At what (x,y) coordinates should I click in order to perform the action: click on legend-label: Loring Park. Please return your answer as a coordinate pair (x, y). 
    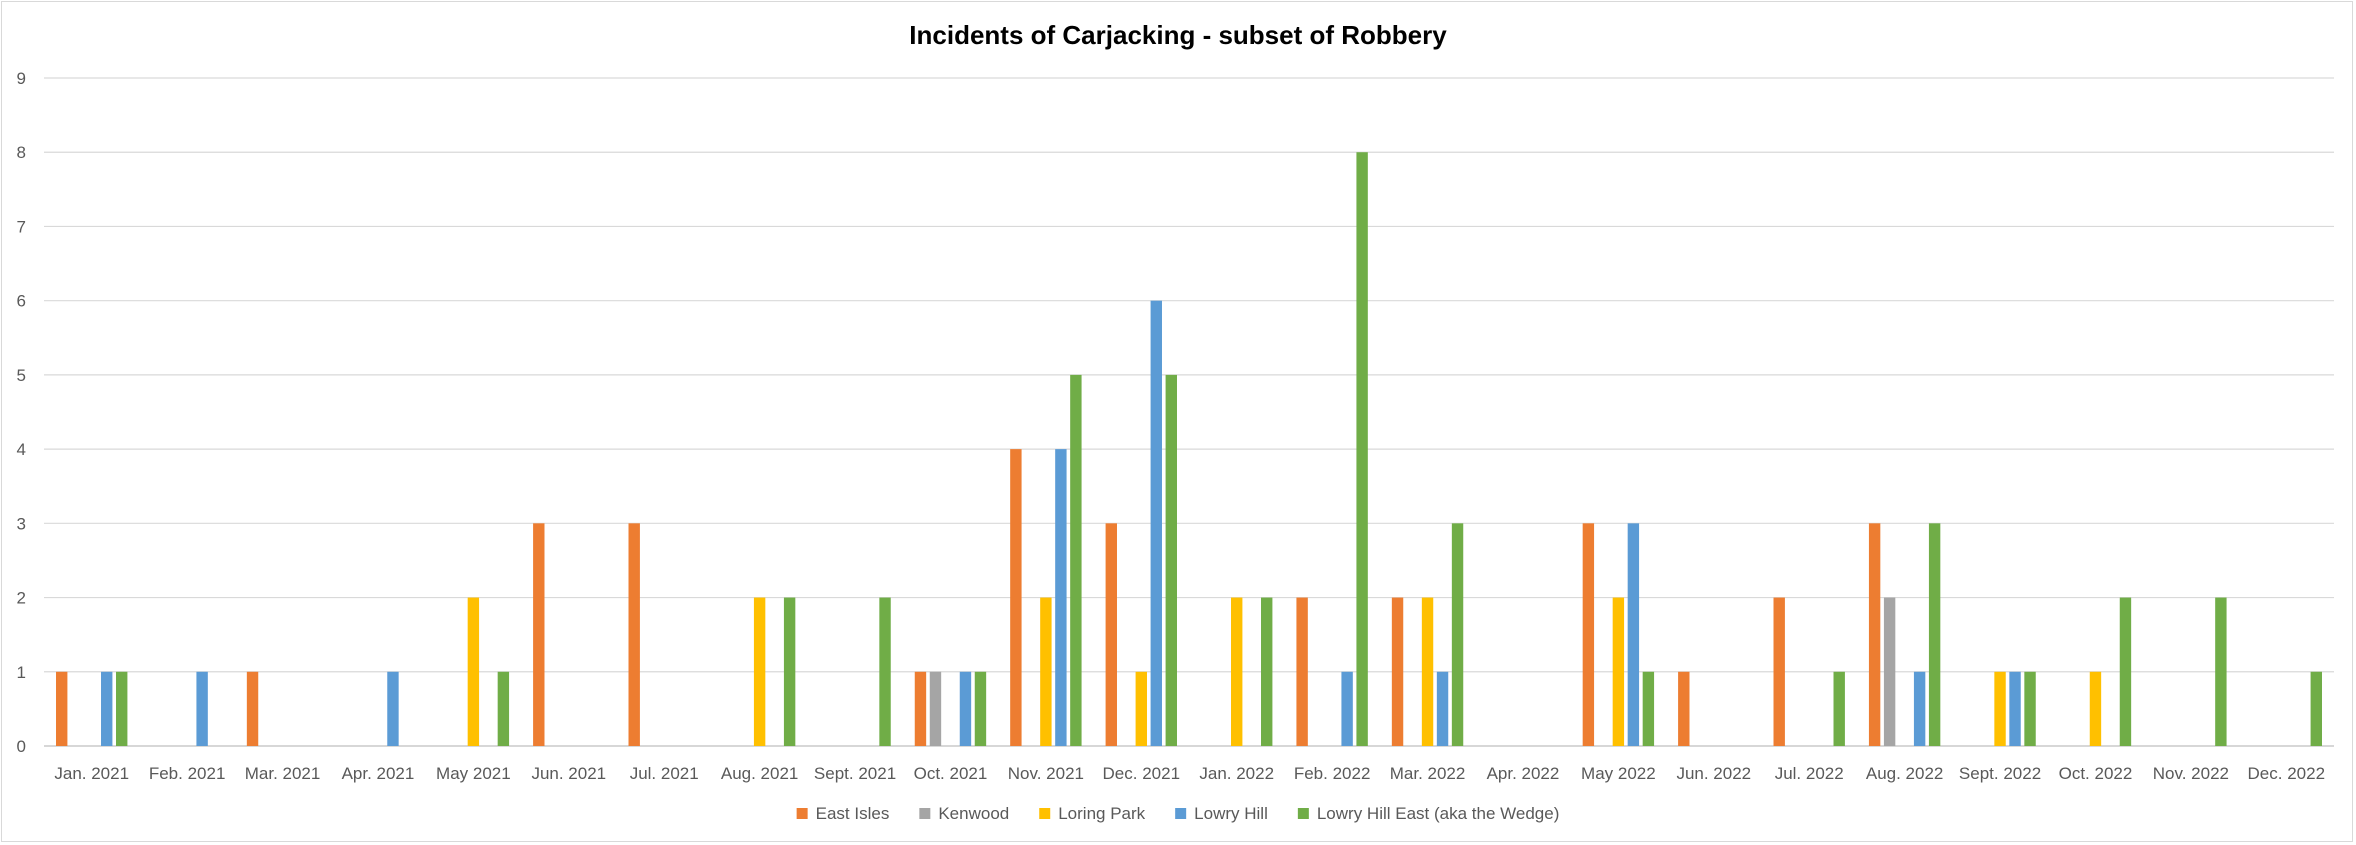
    Looking at the image, I should click on (1101, 813).